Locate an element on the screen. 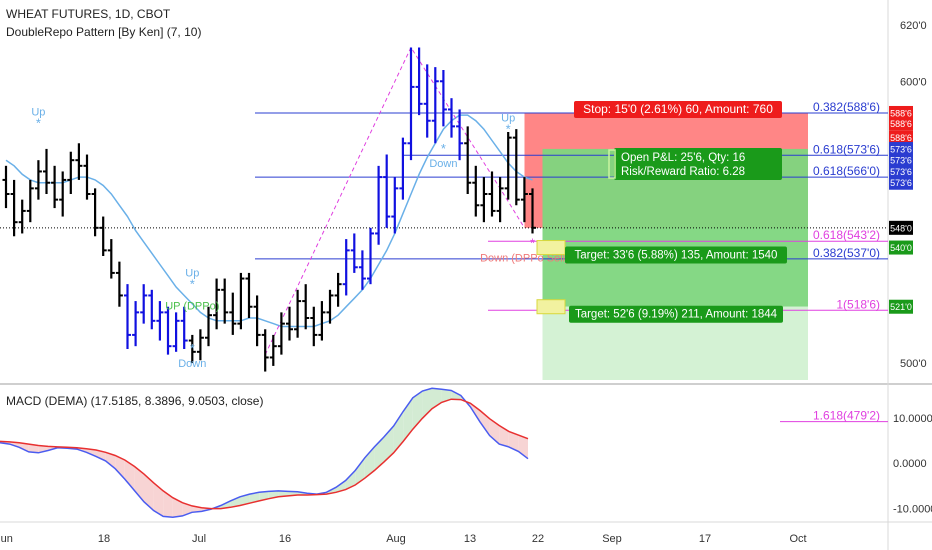 The height and width of the screenshot is (550, 932). signal-line is located at coordinates (264, 454).